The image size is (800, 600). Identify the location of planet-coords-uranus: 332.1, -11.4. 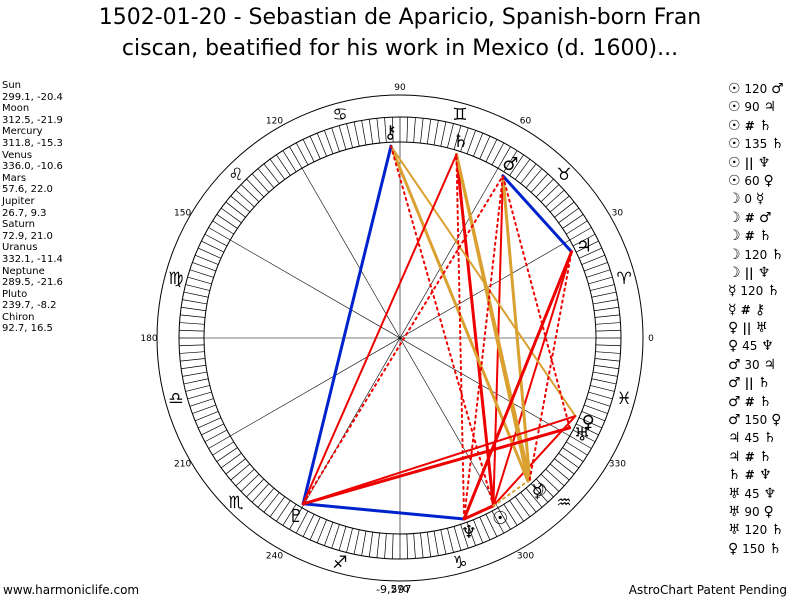
(32, 259).